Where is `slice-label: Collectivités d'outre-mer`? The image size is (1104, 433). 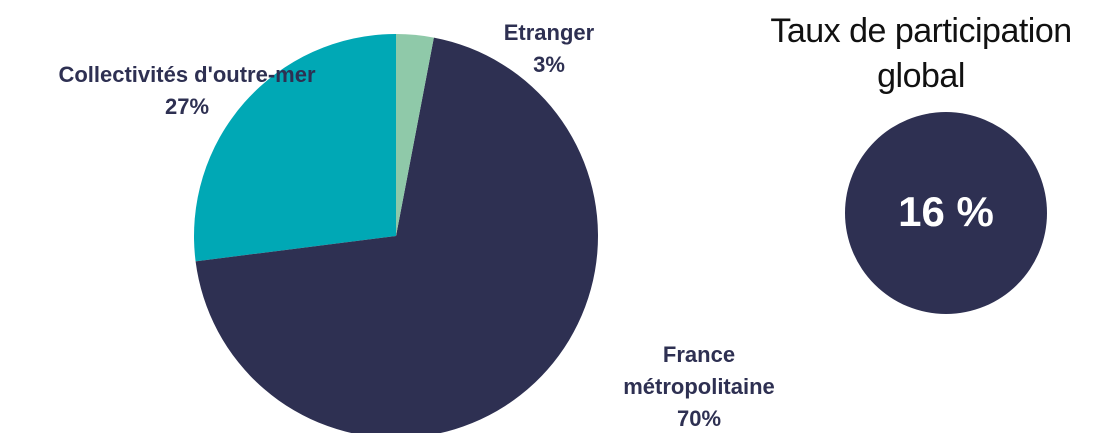
slice-label: Collectivités d'outre-mer is located at coordinates (187, 74).